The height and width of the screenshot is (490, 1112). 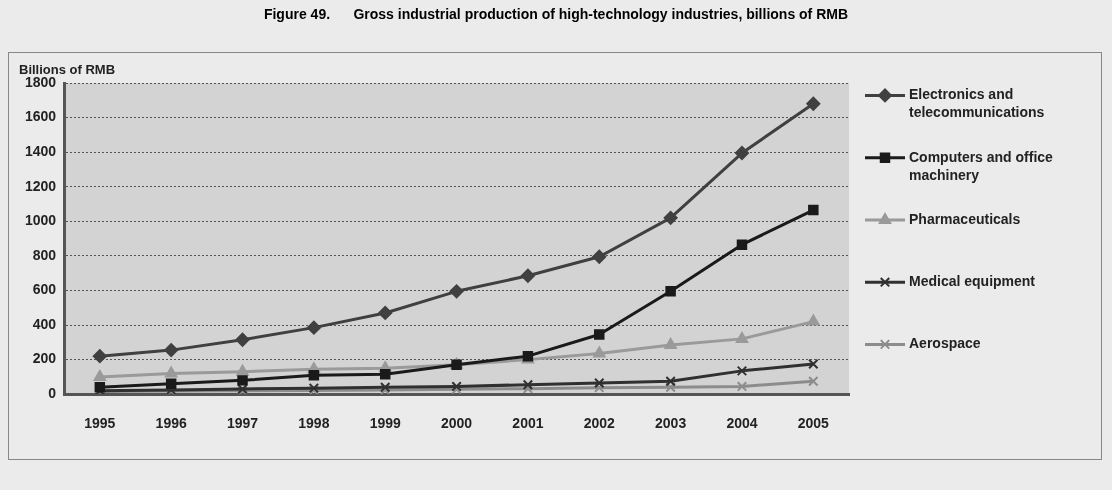 What do you see at coordinates (314, 423) in the screenshot?
I see `x-tick-label: 1998` at bounding box center [314, 423].